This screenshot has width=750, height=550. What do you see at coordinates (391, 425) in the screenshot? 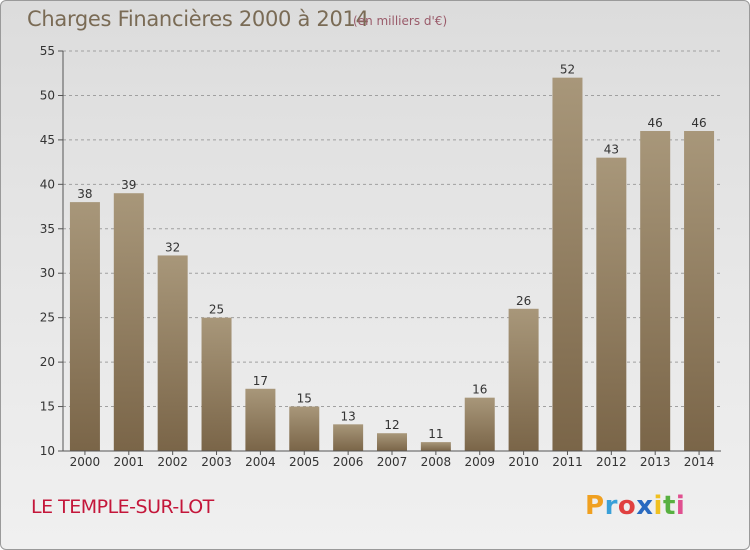
I see `data-label: 12` at bounding box center [391, 425].